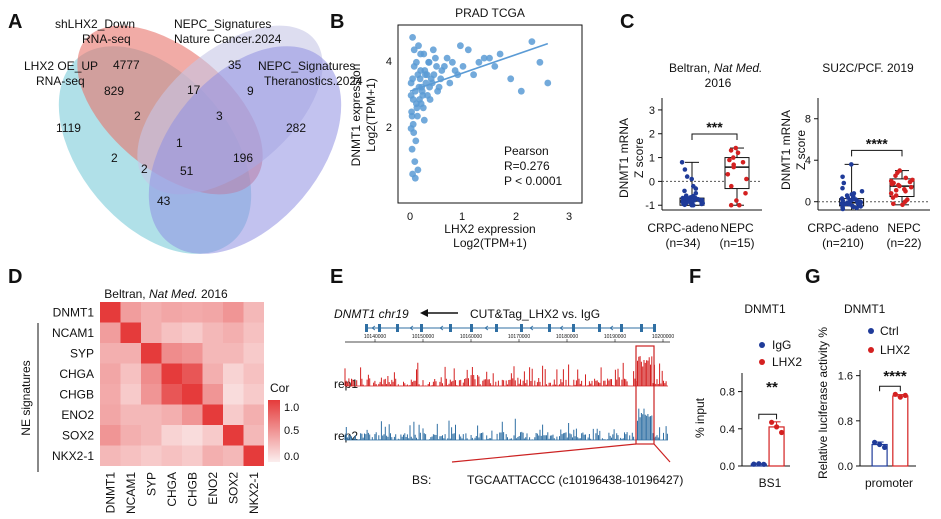 This screenshot has height=519, width=941. Describe the element at coordinates (126, 65) in the screenshot. I see `venn-count: 4777` at that location.